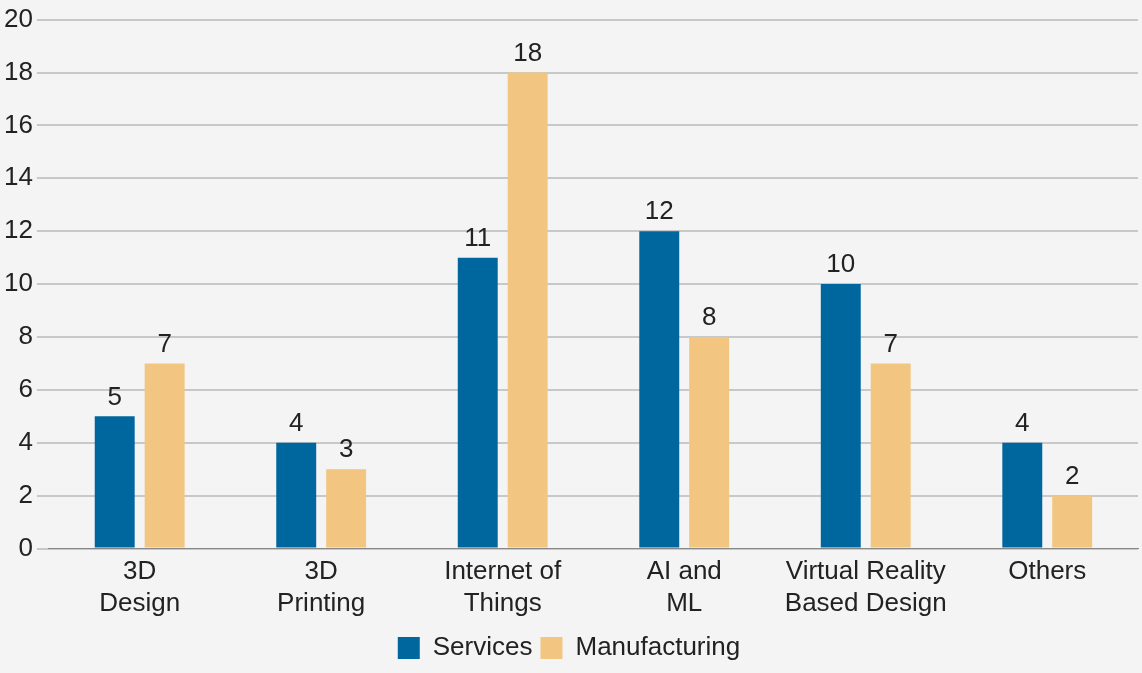 Image resolution: width=1142 pixels, height=673 pixels. Describe the element at coordinates (18, 176) in the screenshot. I see `y-tick-label: 14` at that location.